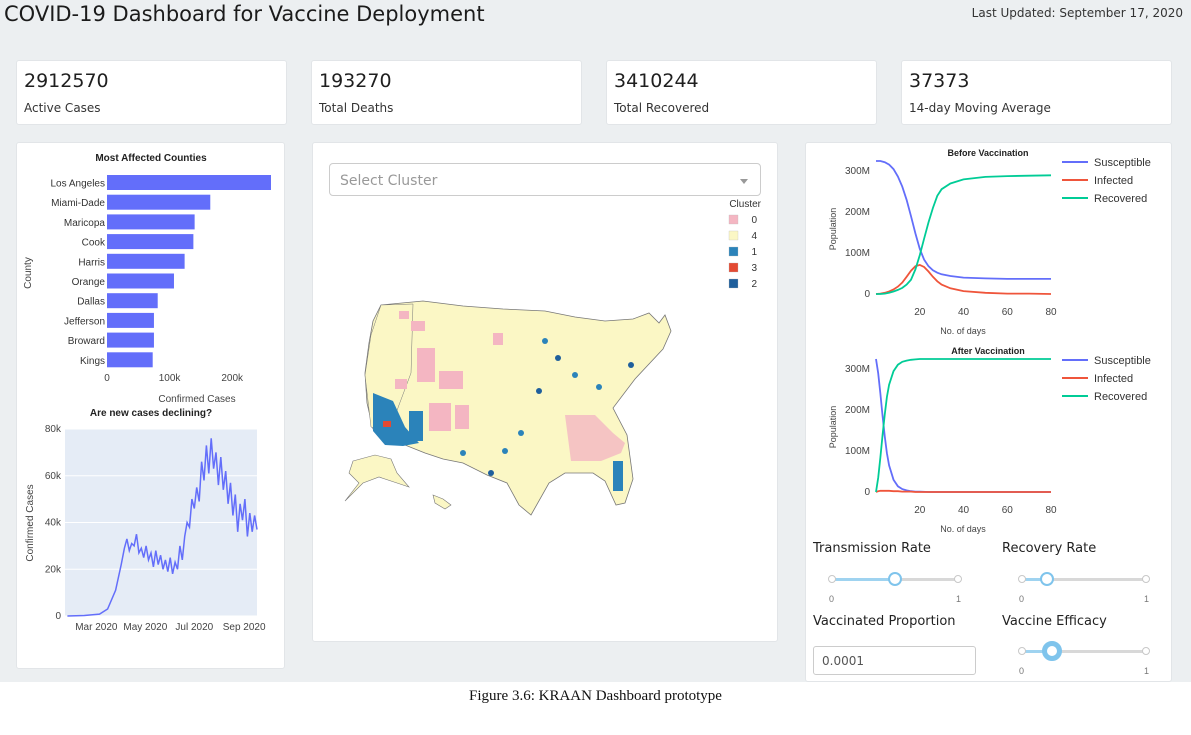 This screenshot has height=735, width=1191. I want to click on legend-label: 4, so click(754, 236).